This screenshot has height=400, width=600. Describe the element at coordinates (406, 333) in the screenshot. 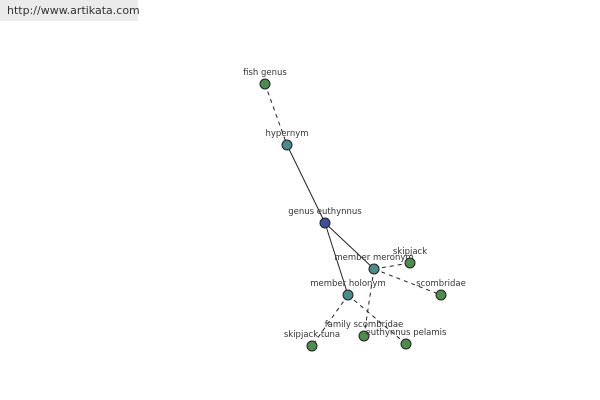

I see `node-label: euthynnus pelamis` at that location.